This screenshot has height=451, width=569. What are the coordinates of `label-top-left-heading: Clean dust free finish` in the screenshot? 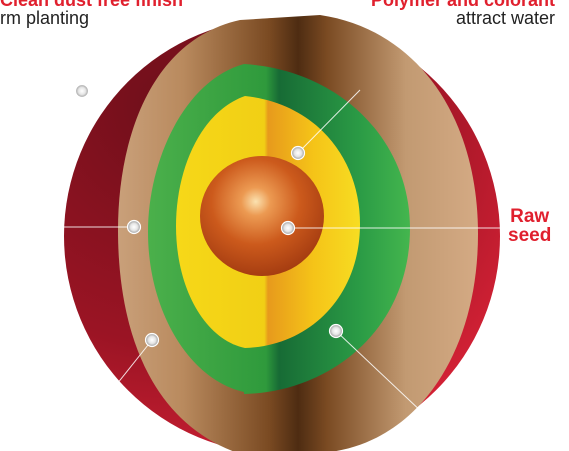 It's located at (92, 5).